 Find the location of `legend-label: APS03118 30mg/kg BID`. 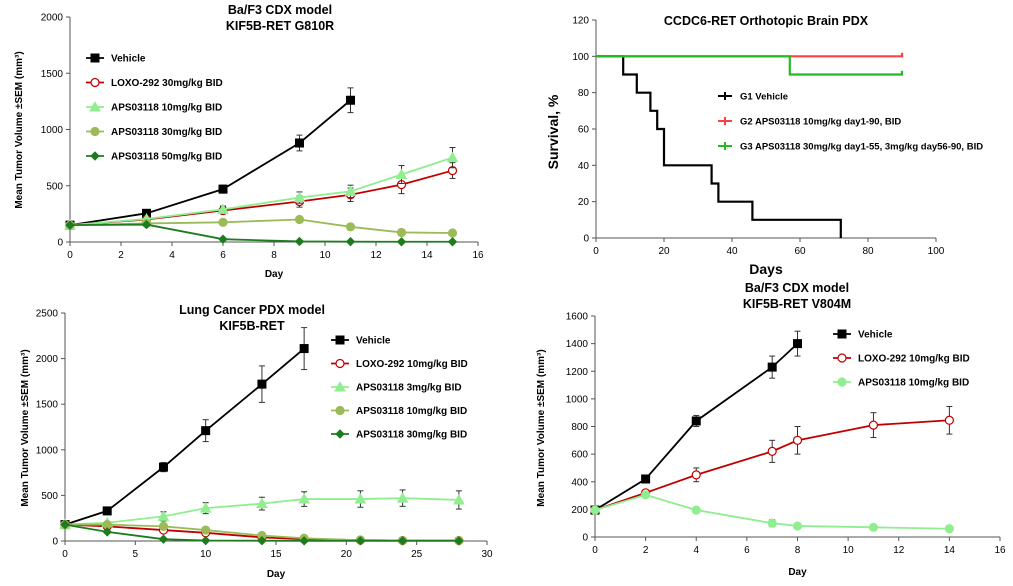

legend-label: APS03118 30mg/kg BID is located at coordinates (411, 435).